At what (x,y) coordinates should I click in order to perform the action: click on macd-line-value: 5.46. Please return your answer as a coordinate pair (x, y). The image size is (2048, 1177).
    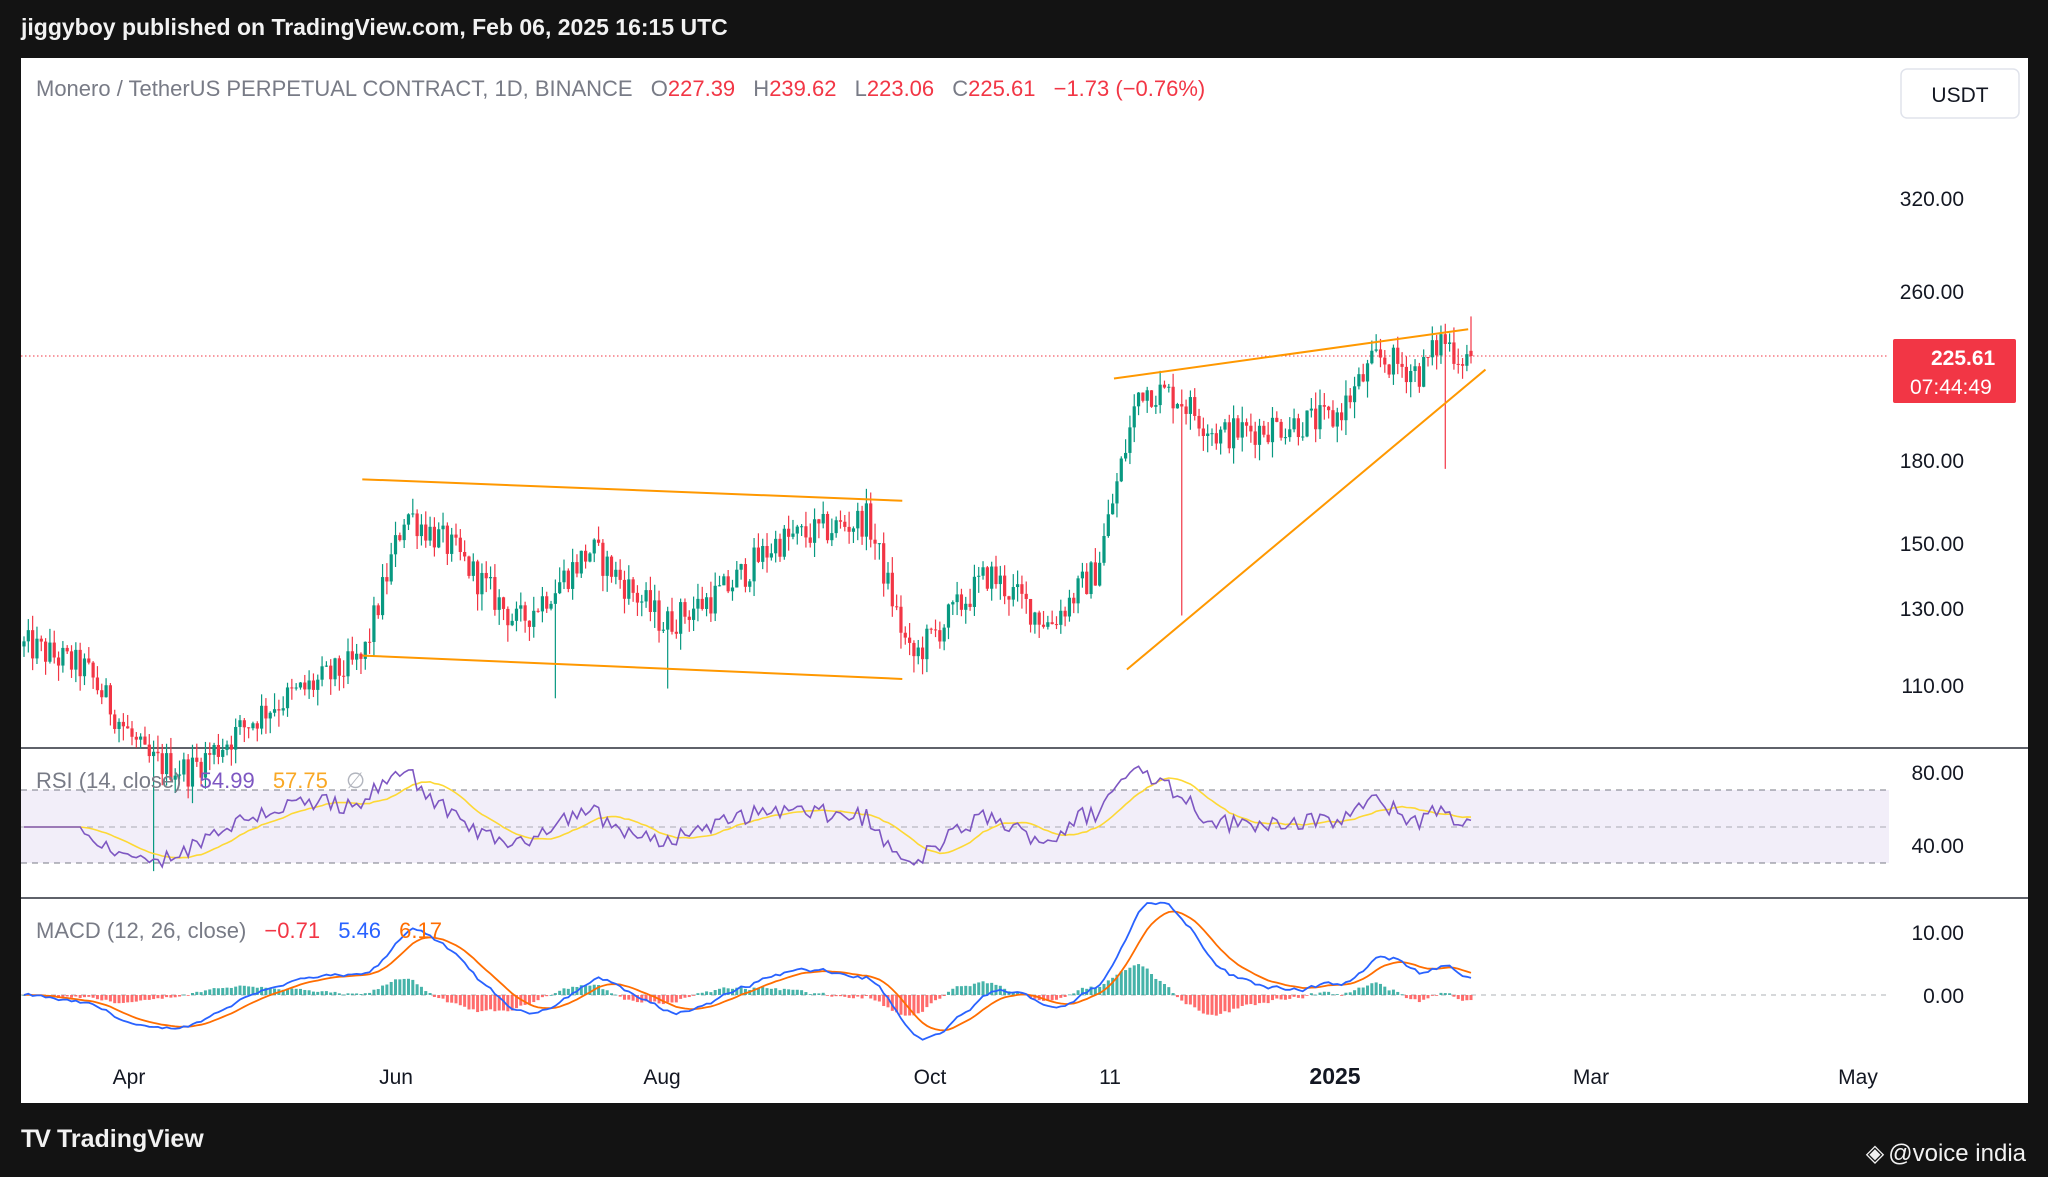
    Looking at the image, I should click on (359, 930).